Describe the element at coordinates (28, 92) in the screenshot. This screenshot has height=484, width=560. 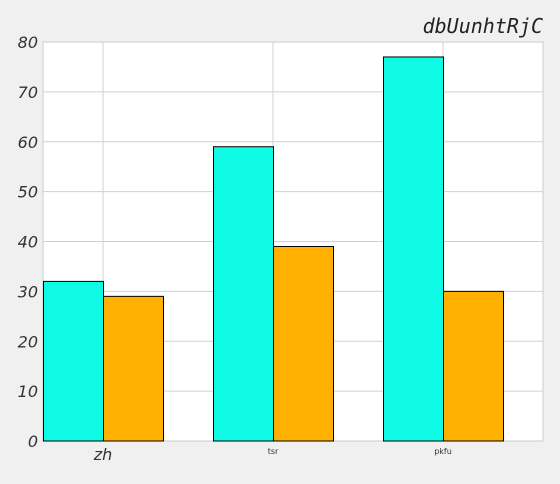
I see `y-tick-label: 70` at that location.